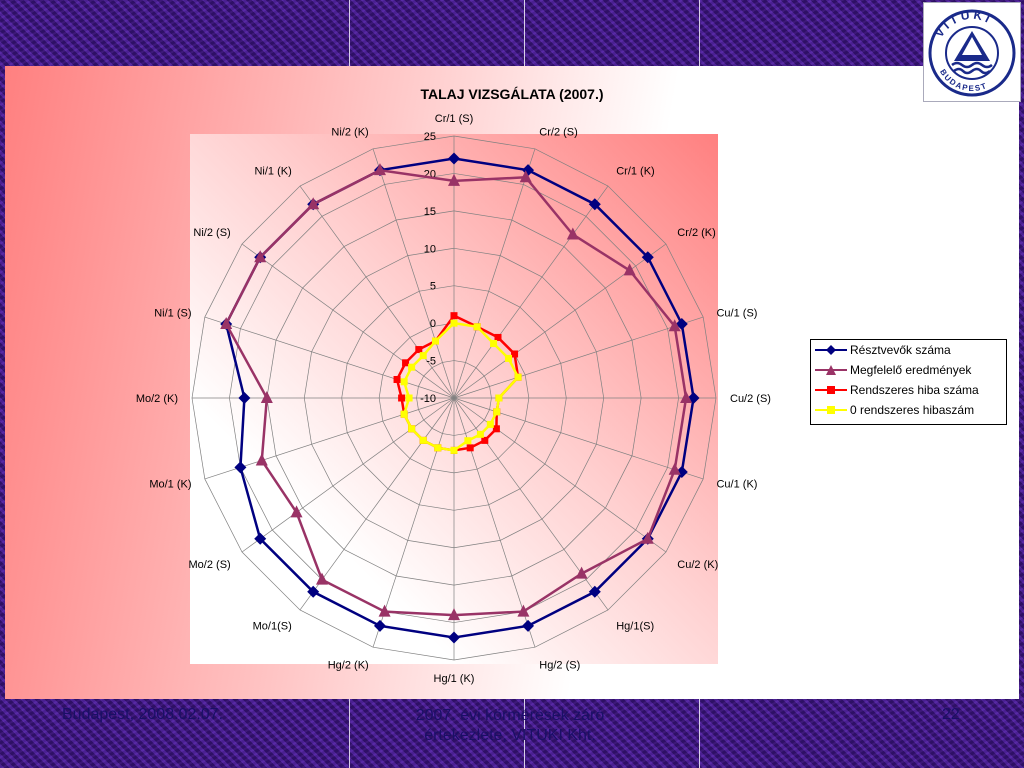  What do you see at coordinates (750, 399) in the screenshot?
I see `category-label: Cu/2 (S)` at bounding box center [750, 399].